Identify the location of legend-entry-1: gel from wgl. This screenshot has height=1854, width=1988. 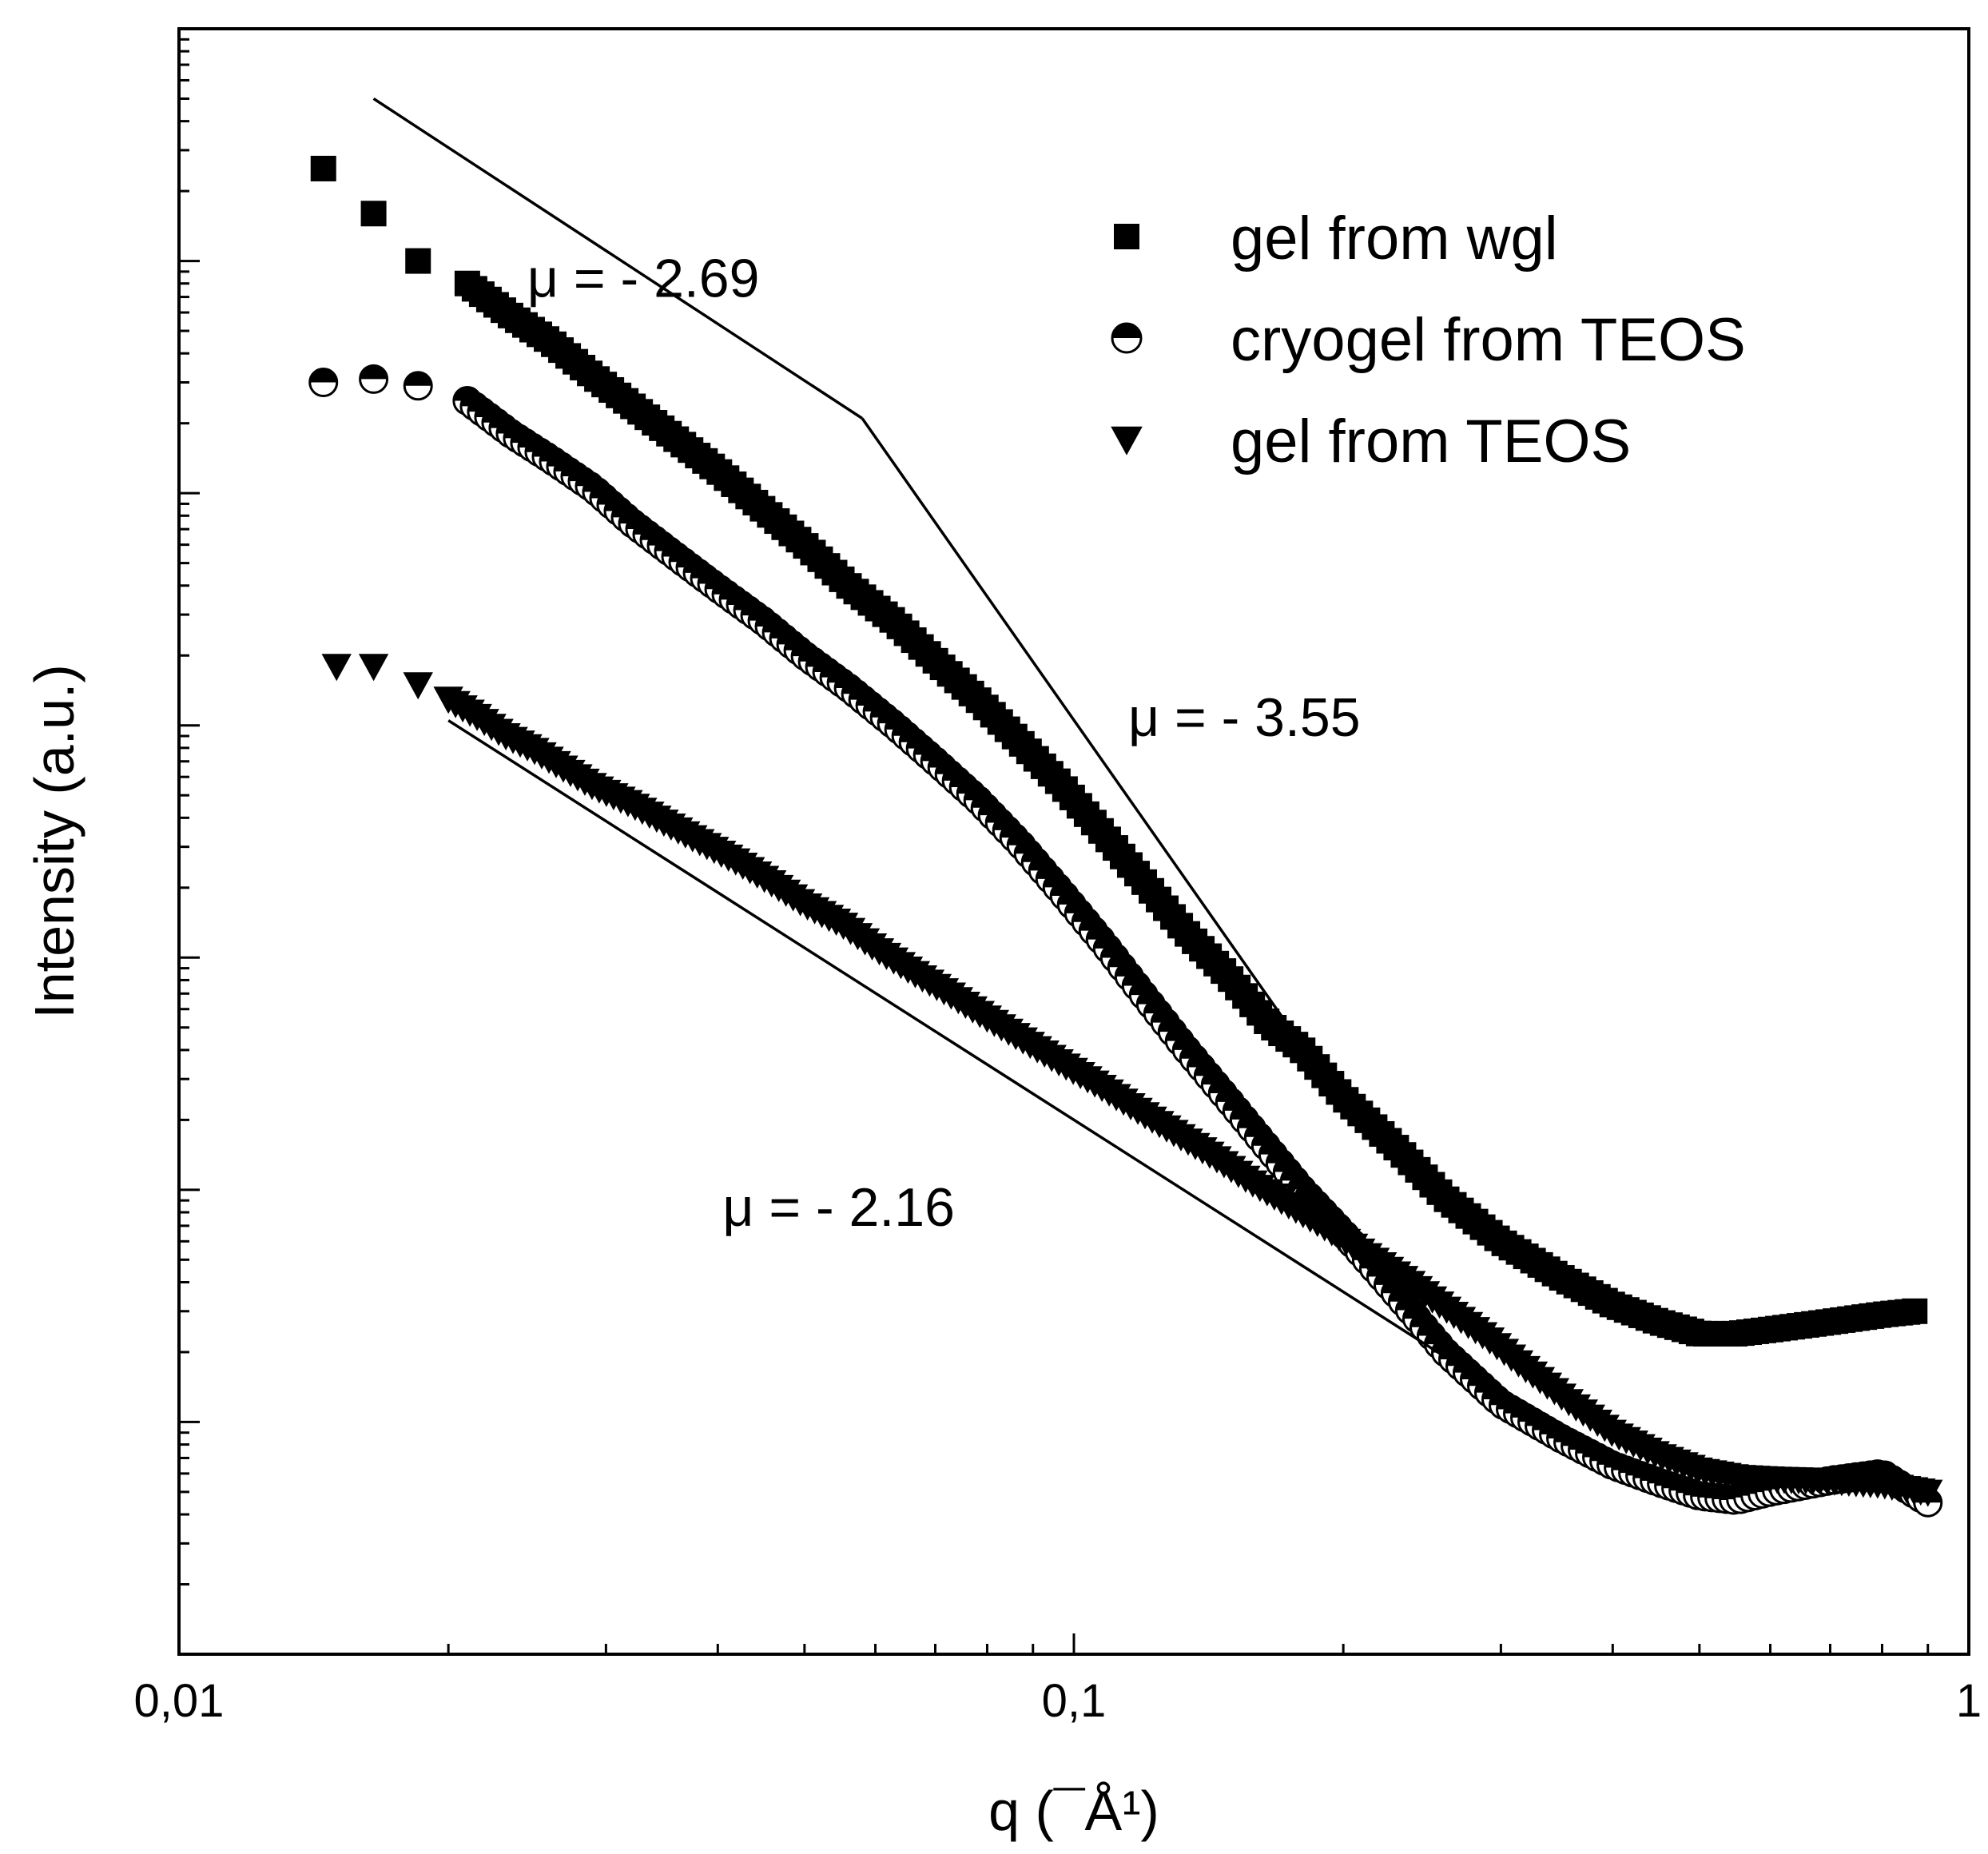
(1336, 239).